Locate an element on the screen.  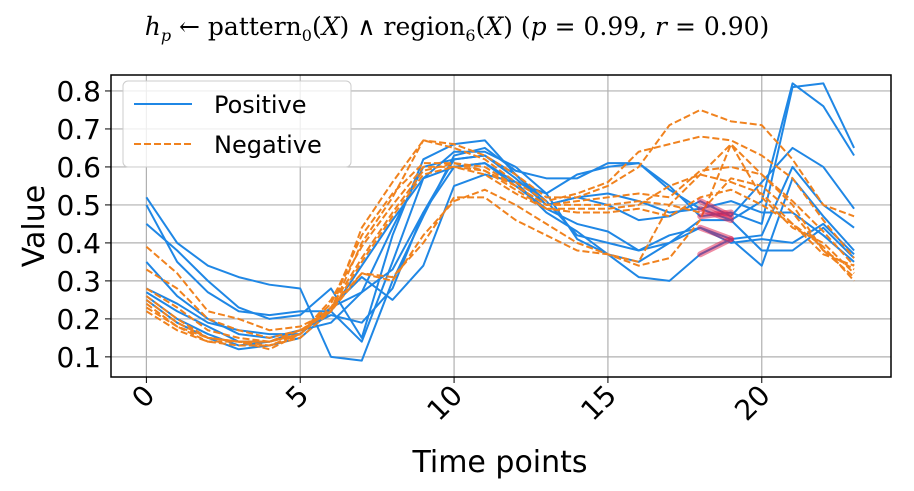
title-r-value: = 0.90) is located at coordinates (718, 26).